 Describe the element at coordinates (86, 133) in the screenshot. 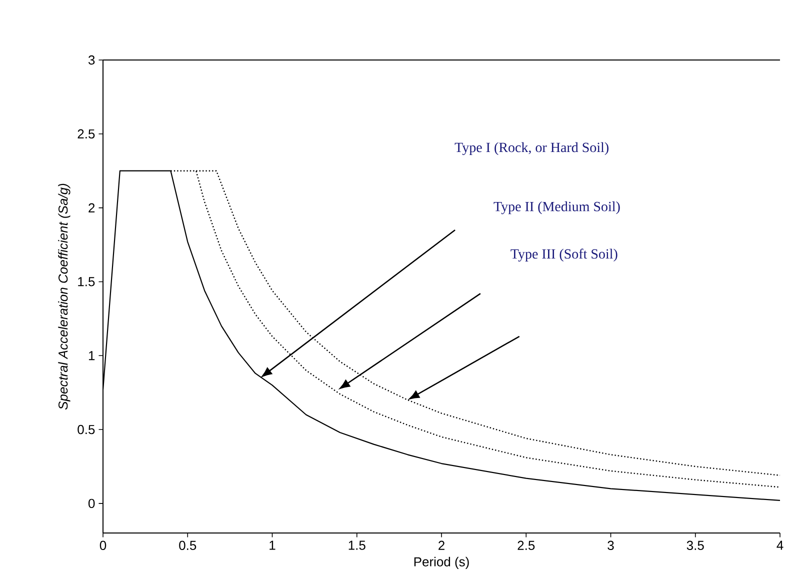

I see `y-tick-label: 2.5` at that location.